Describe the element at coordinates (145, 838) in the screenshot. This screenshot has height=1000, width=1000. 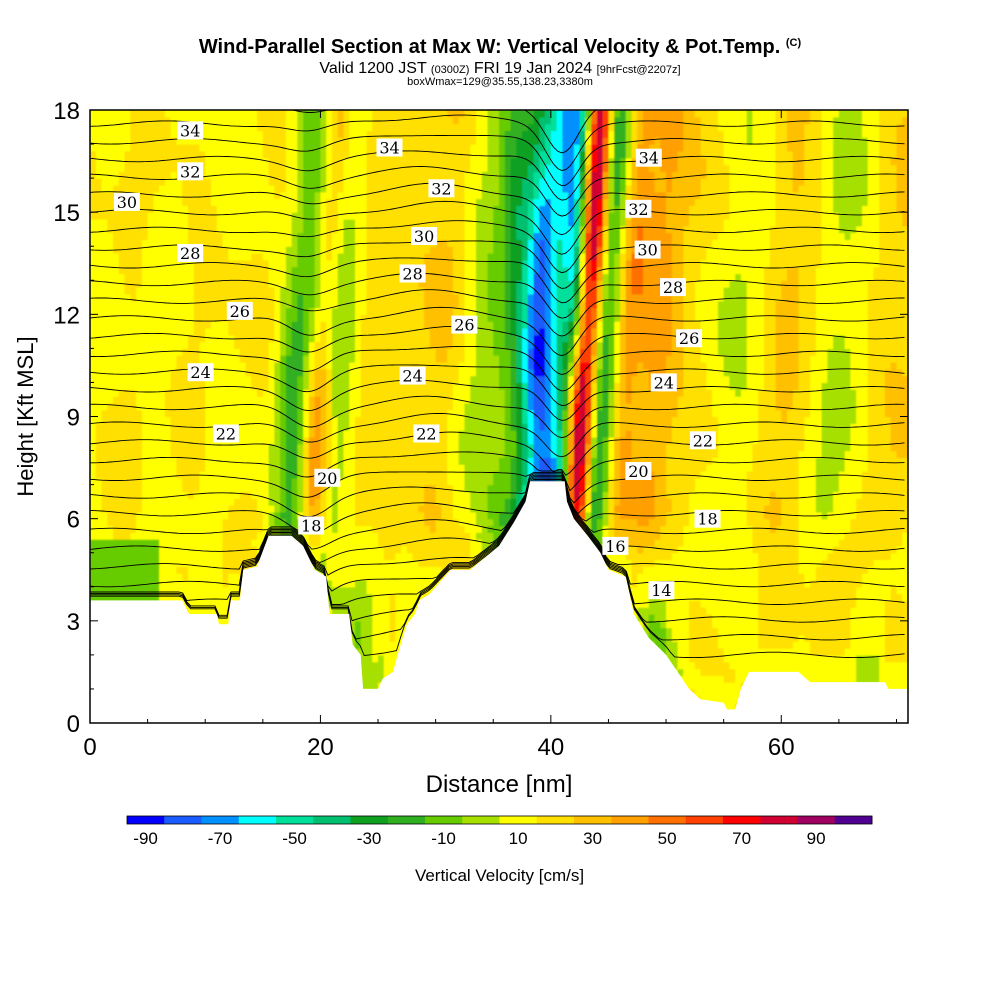
I see `colorbar-tick-label: -90` at that location.